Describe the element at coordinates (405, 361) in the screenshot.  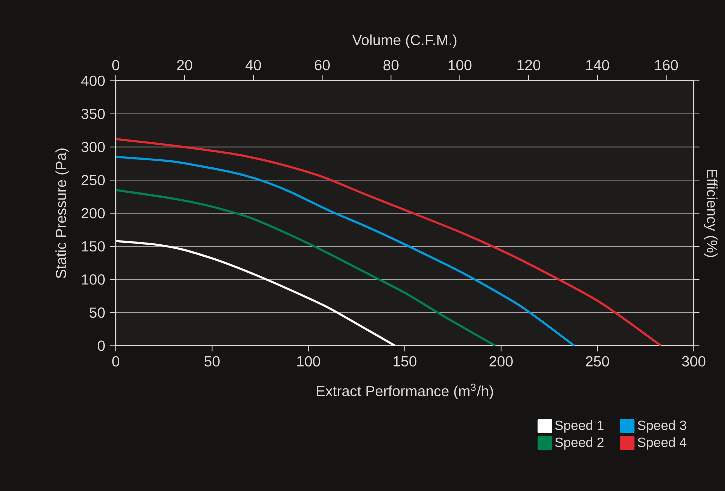
I see `x-tick-label: 150` at that location.